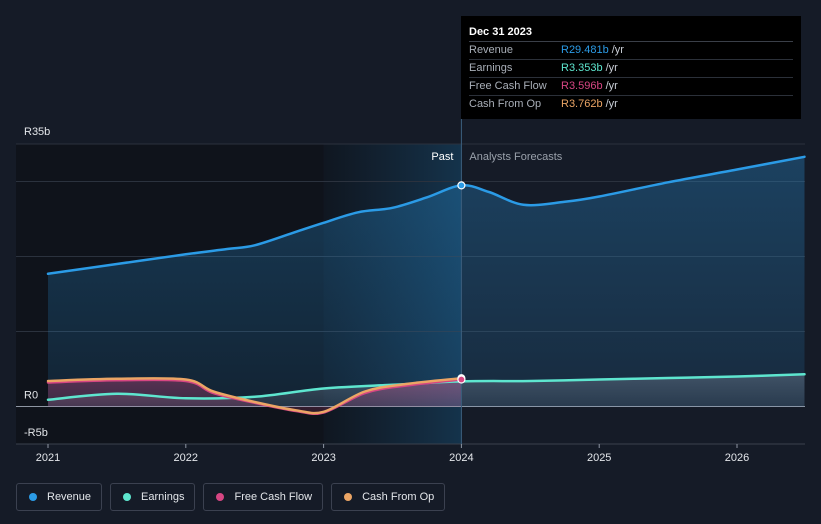 The width and height of the screenshot is (821, 524). What do you see at coordinates (491, 50) in the screenshot?
I see `tooltip-label: Revenue` at bounding box center [491, 50].